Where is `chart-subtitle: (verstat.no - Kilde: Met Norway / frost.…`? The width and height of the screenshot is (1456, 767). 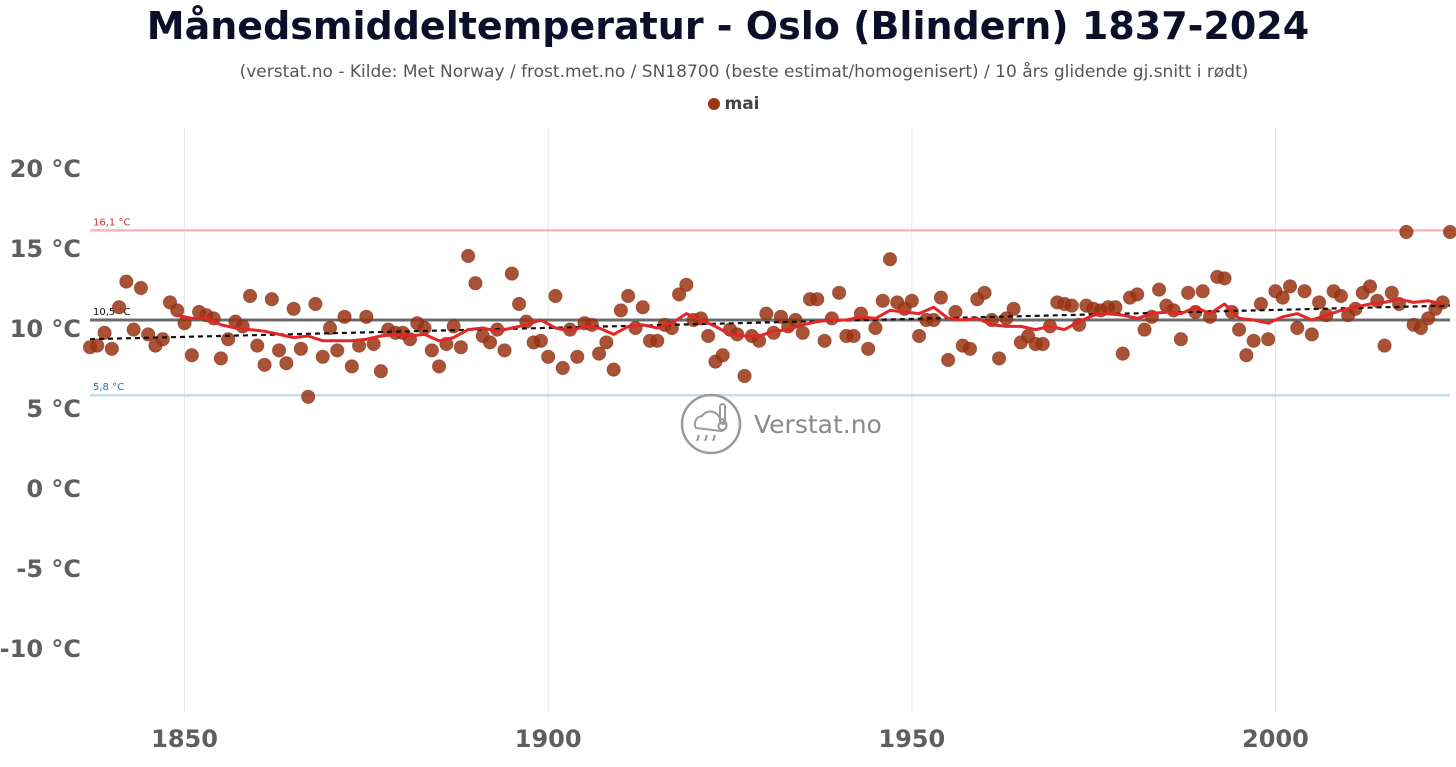
chart-subtitle: (verstat.no - Kilde: Met Norway / frost.… is located at coordinates (744, 72).